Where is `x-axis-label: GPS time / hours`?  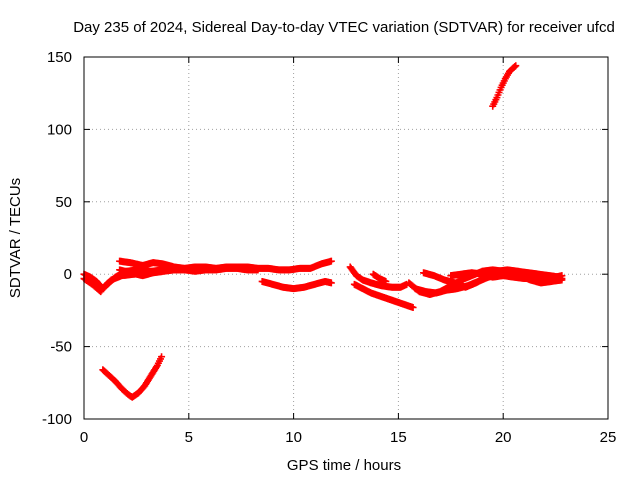
x-axis-label: GPS time / hours is located at coordinates (344, 465).